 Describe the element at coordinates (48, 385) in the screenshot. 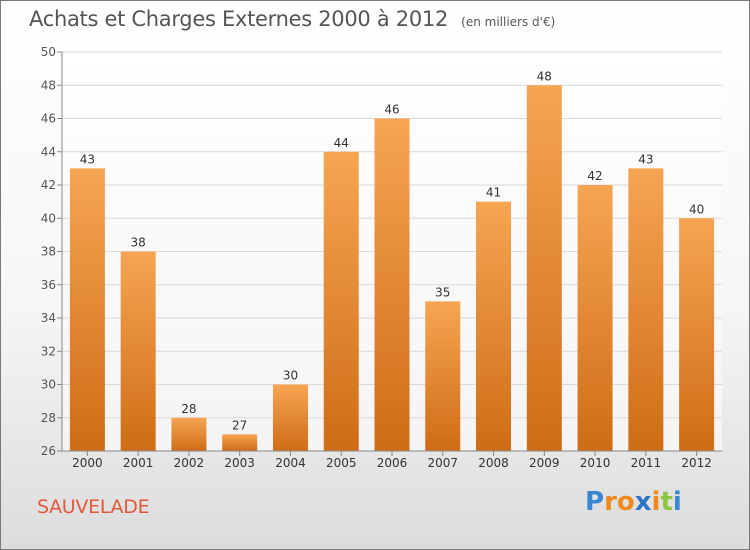

I see `y-tick-label: 30` at that location.